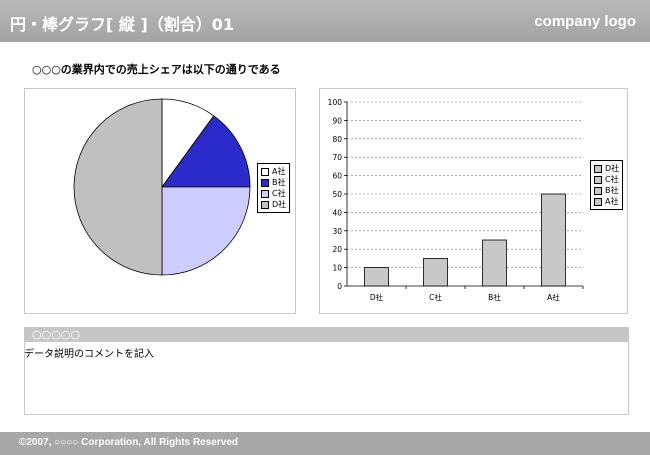 This screenshot has height=455, width=650. Describe the element at coordinates (337, 231) in the screenshot. I see `y-tick-label: 30` at that location.